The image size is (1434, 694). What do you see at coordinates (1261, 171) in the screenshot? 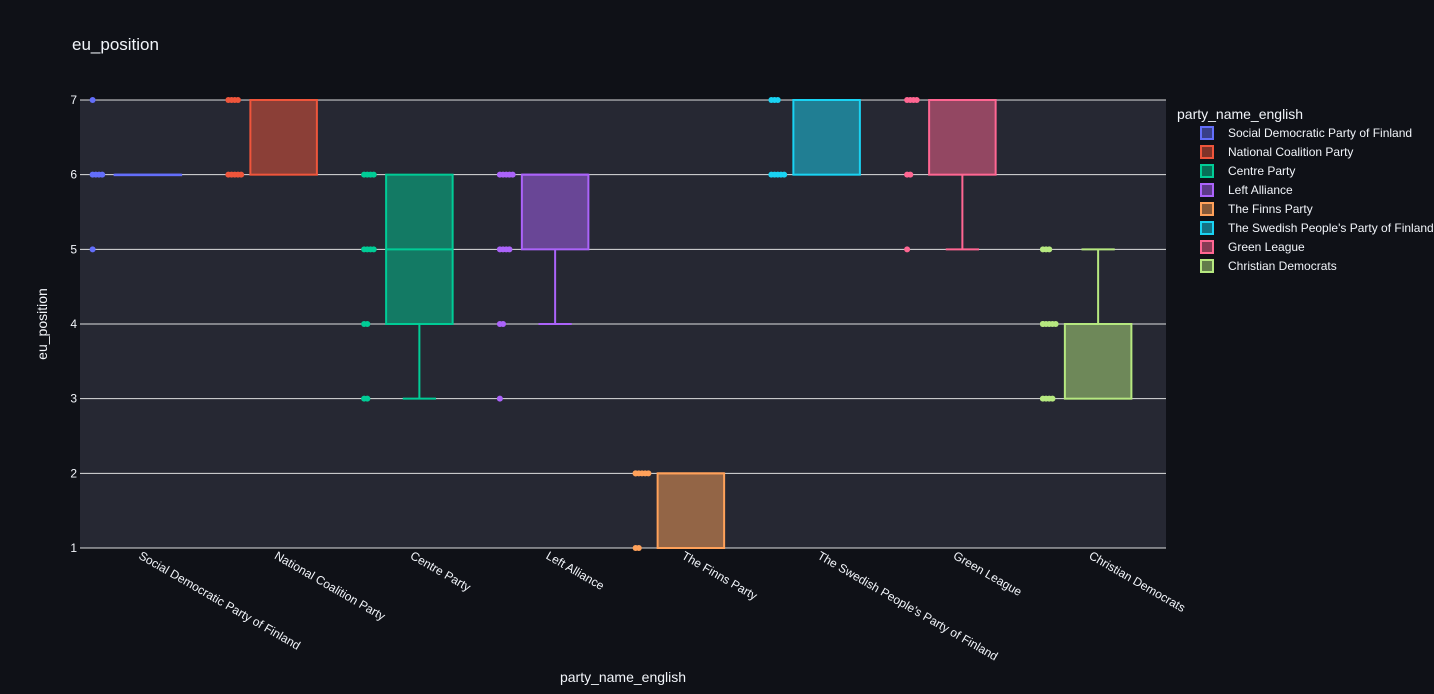
I see `legend-label: Centre Party` at bounding box center [1261, 171].